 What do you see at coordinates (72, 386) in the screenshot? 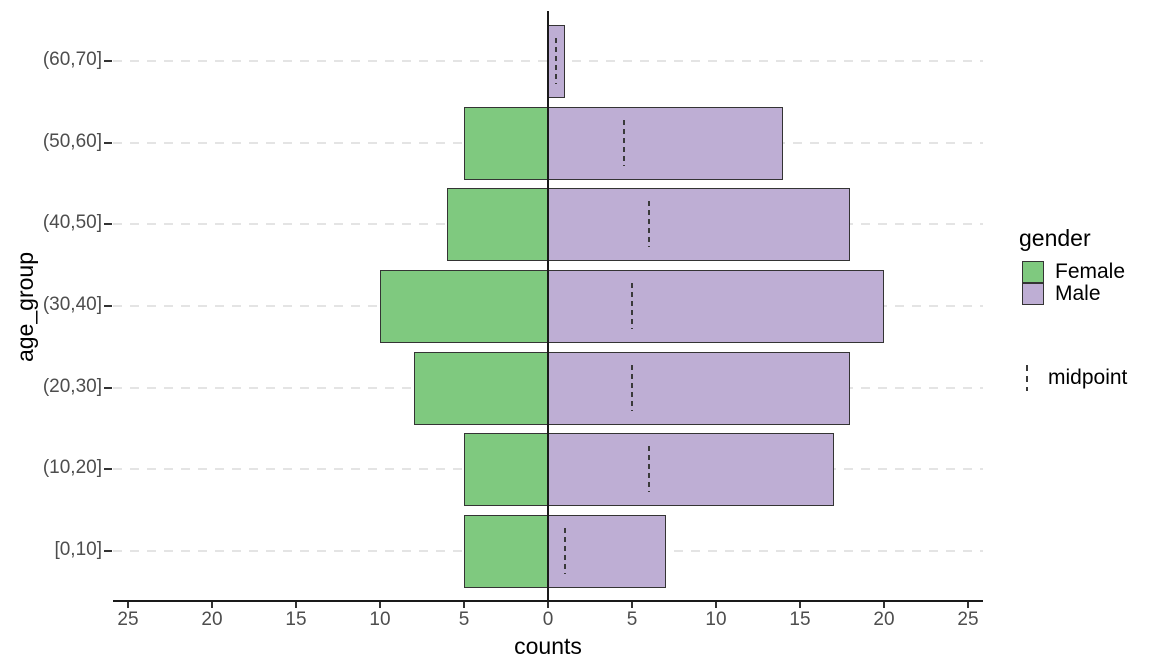
I see `y-tick-label: (20,30]` at bounding box center [72, 386].